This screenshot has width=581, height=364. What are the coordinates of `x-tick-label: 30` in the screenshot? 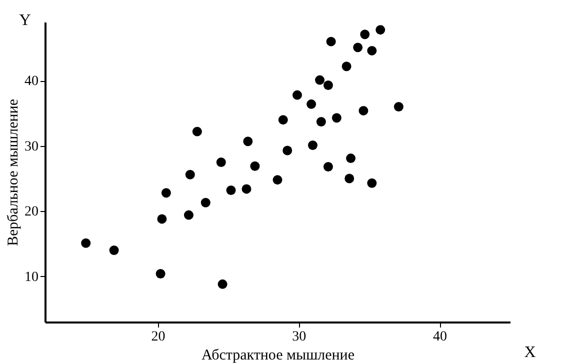 It's located at (299, 337).